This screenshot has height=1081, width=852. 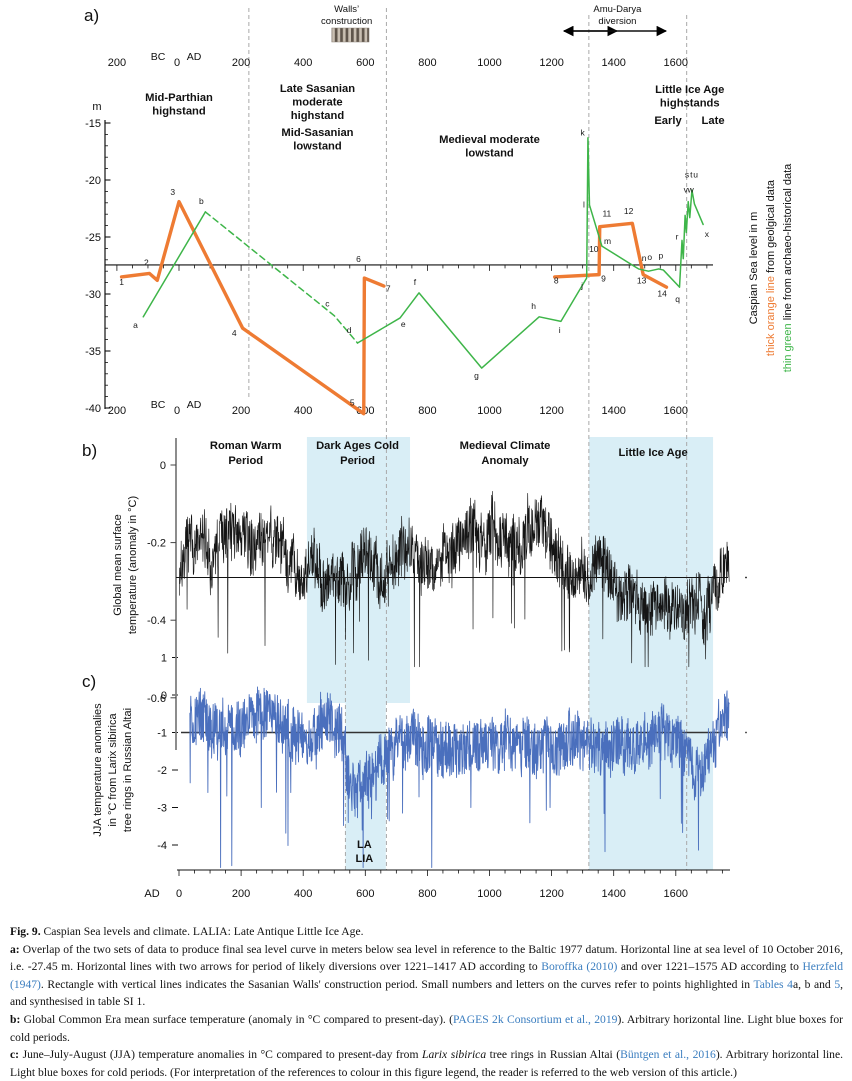 What do you see at coordinates (603, 278) in the screenshot?
I see `orange-point-label: 9` at bounding box center [603, 278].